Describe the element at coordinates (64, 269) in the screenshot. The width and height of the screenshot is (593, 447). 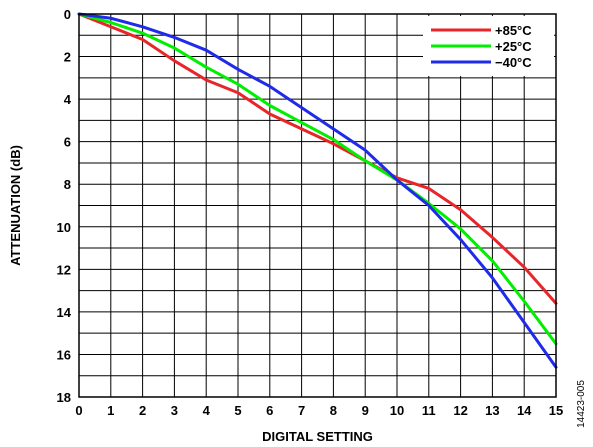
I see `y-tick-label: 12` at that location.